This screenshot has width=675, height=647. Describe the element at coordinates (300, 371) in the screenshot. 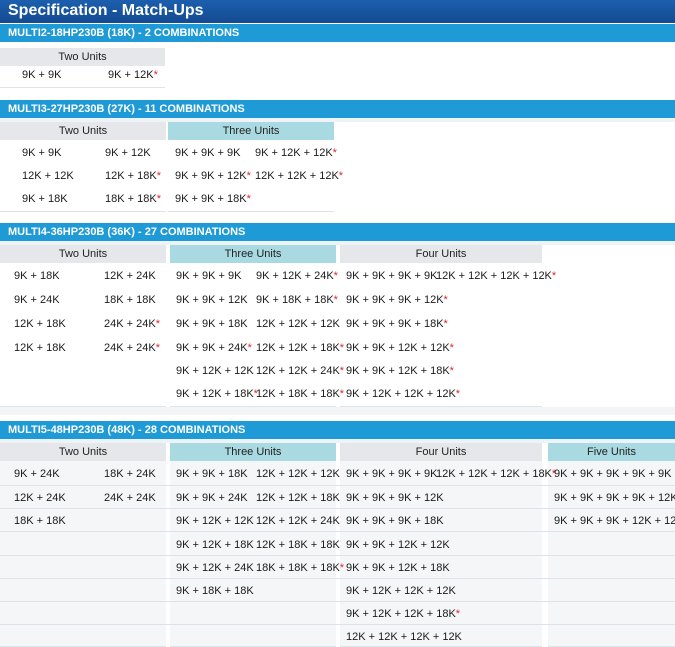

I see `combination-cell: 12K + 12K + 24K*` at that location.